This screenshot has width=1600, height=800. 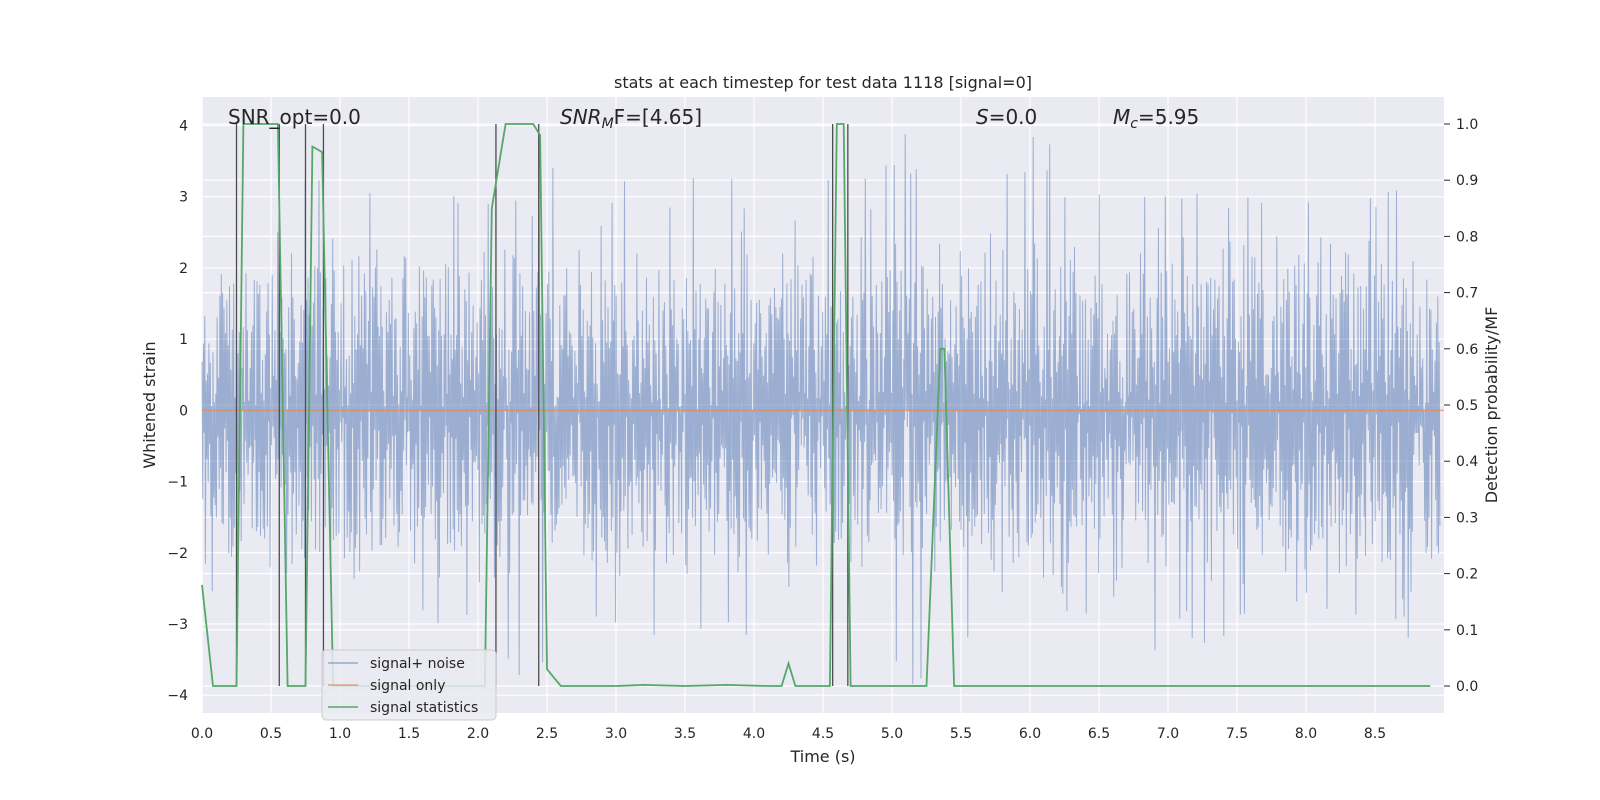 What do you see at coordinates (822, 756) in the screenshot?
I see `x-axis-label: Time (s)` at bounding box center [822, 756].